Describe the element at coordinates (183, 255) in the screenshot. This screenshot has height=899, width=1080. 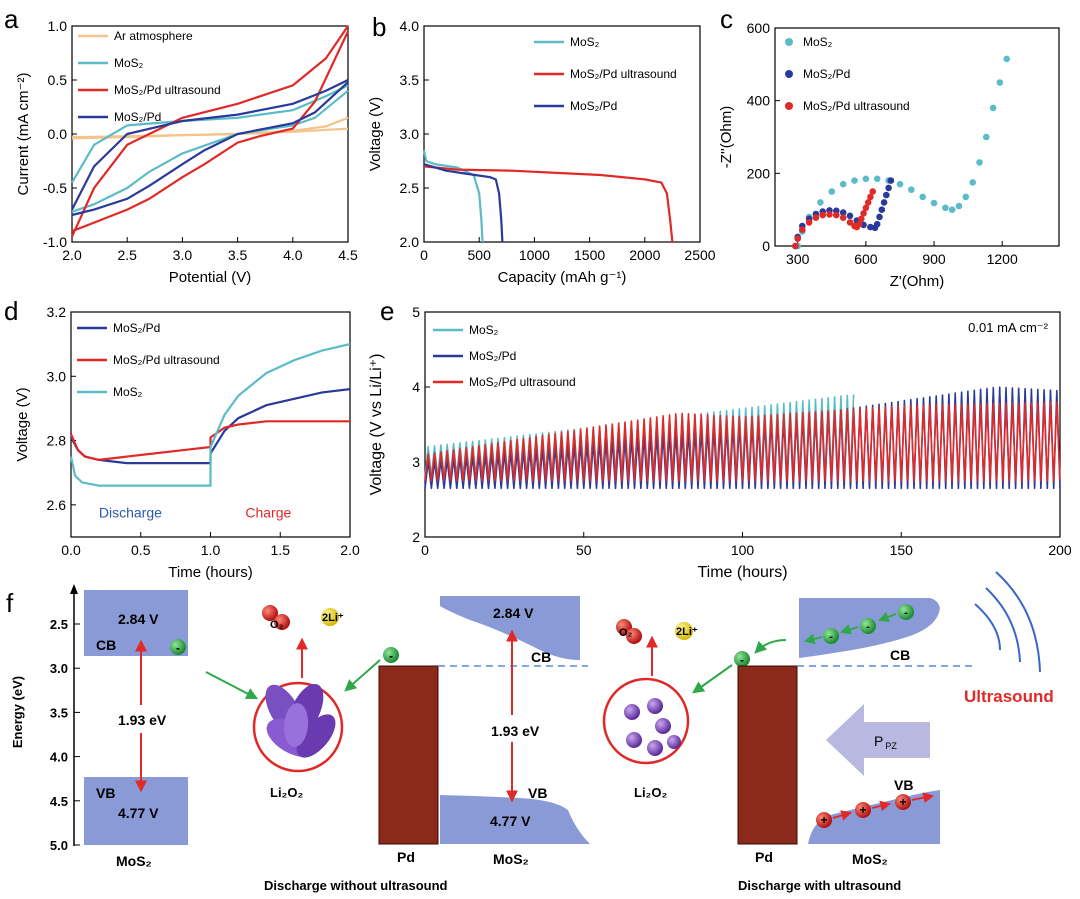
I see `x-tick-label: 3.0` at that location.